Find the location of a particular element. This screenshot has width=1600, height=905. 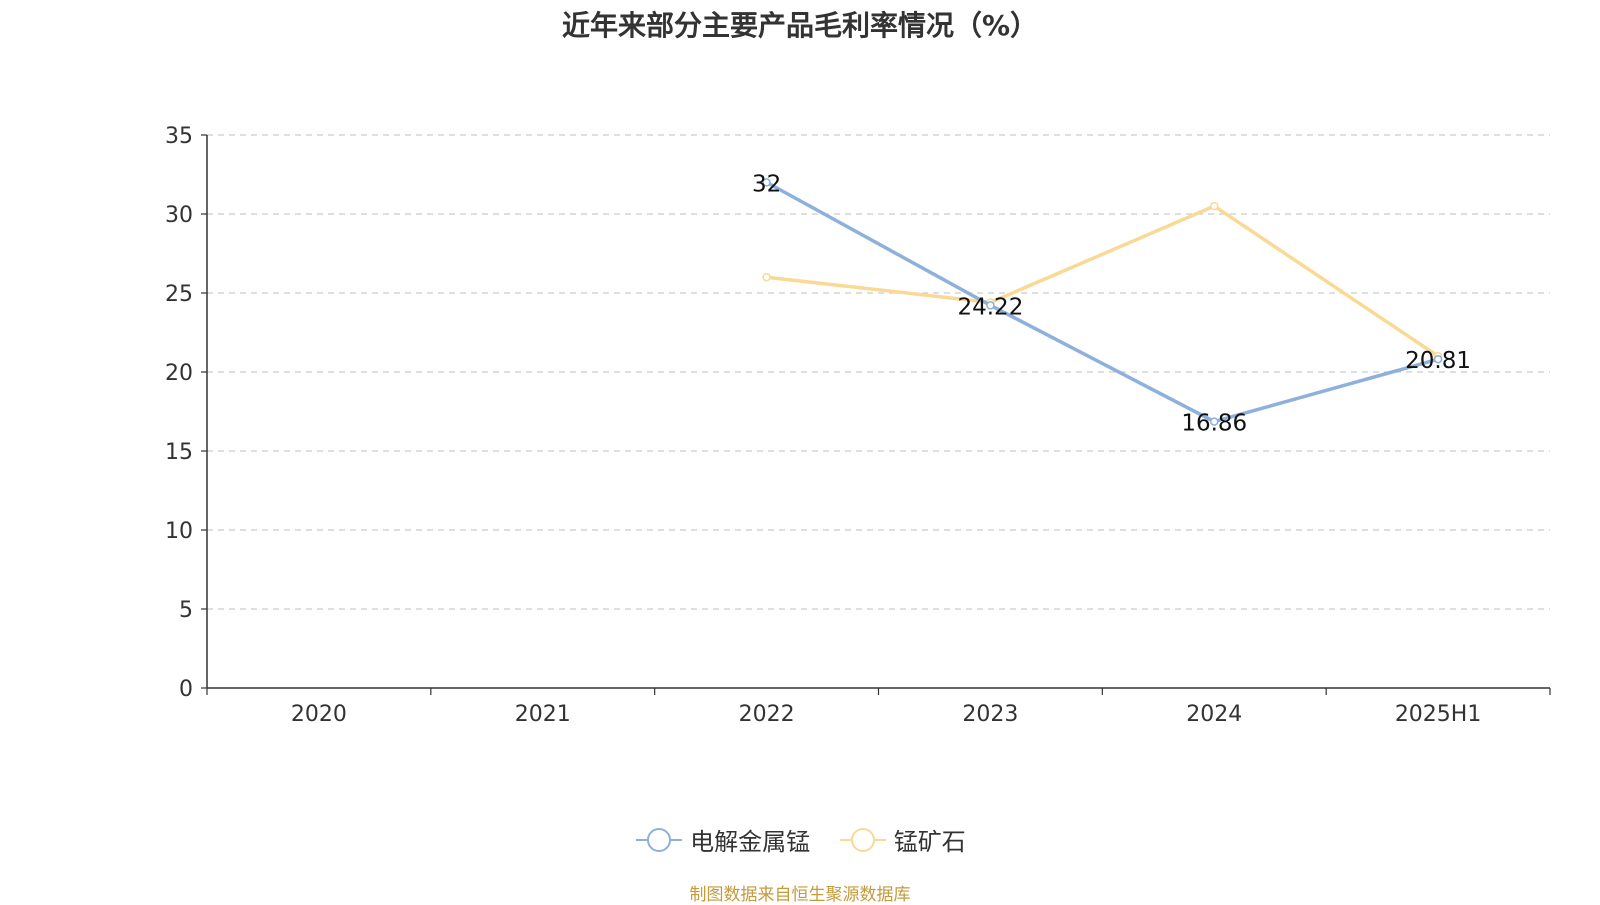

data-label: 20.81 is located at coordinates (1438, 361).